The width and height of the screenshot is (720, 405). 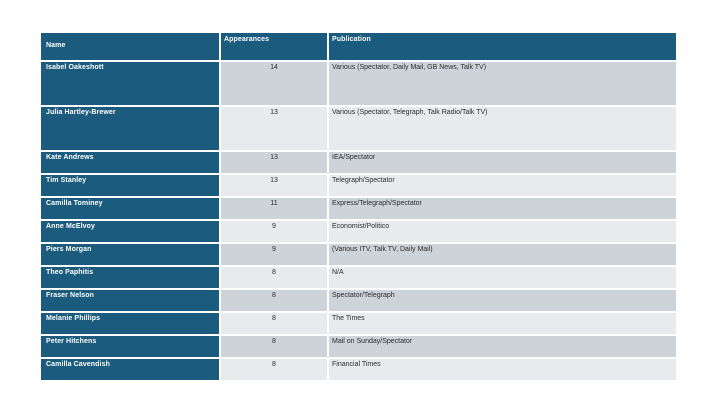 What do you see at coordinates (502, 162) in the screenshot?
I see `row-publication-cell: IEA/Spectator` at bounding box center [502, 162].